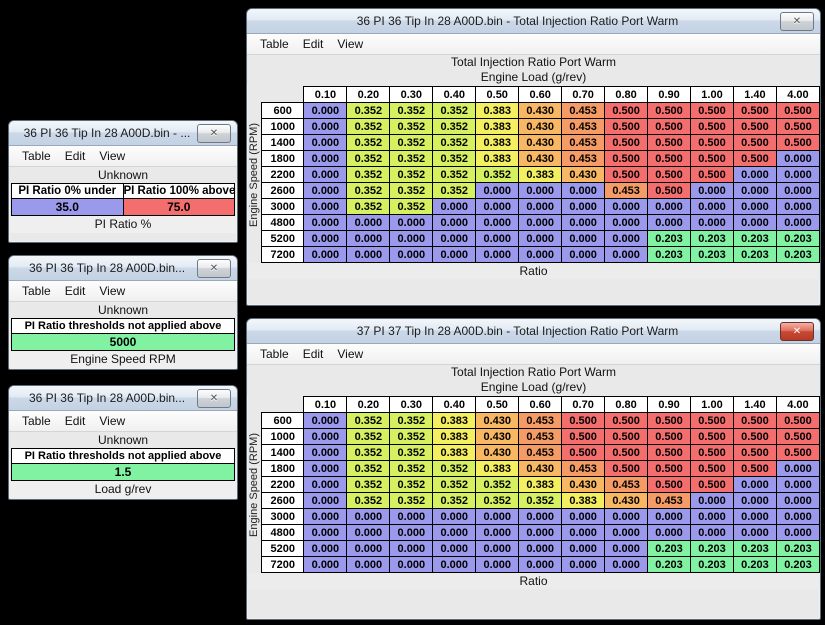 This screenshot has height=625, width=825. Describe the element at coordinates (67, 207) in the screenshot. I see `table-cell: 35.0` at that location.